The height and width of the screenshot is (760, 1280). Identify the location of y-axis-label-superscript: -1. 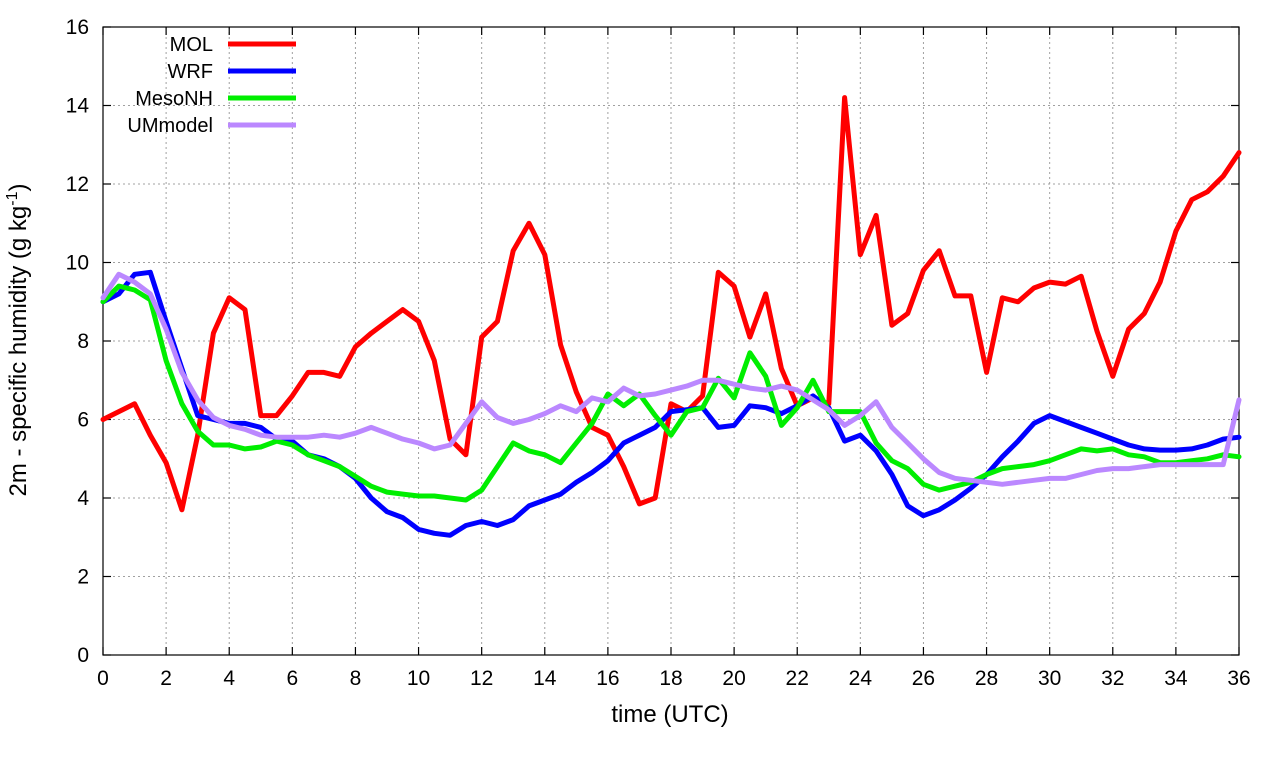
(12, 198).